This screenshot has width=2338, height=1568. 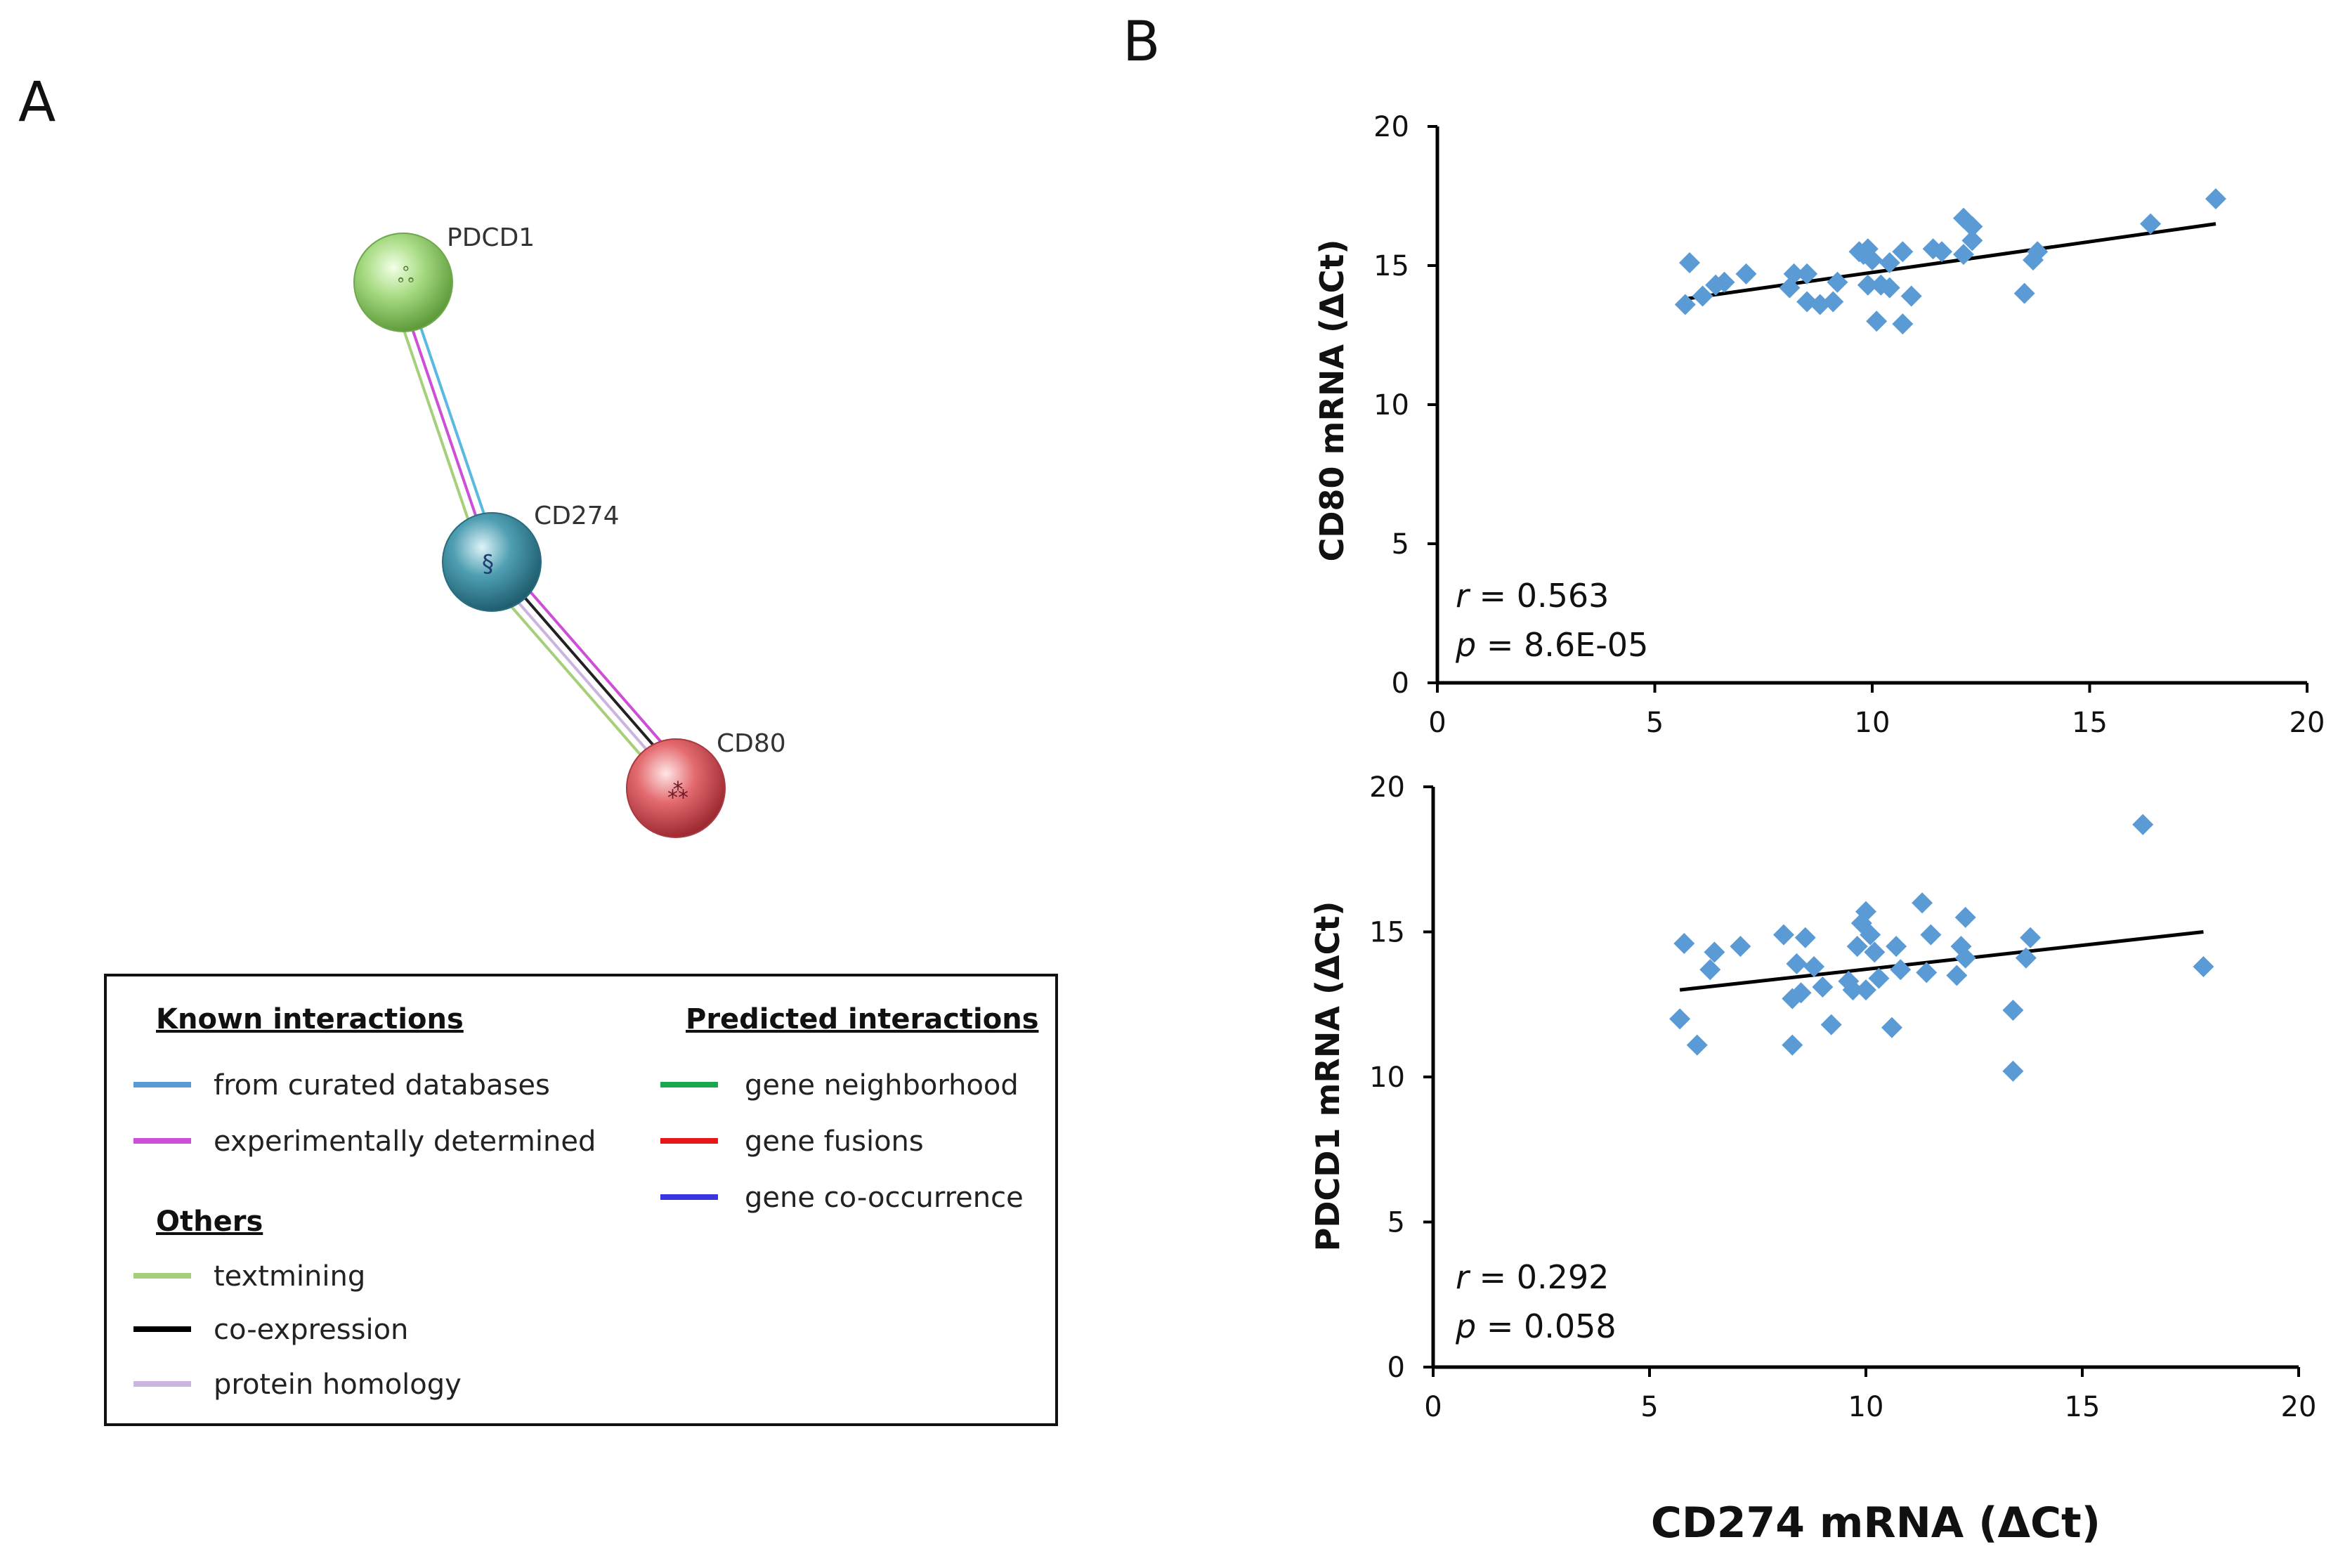 I want to click on edge-cd274-cd80, so click(x=580, y=667).